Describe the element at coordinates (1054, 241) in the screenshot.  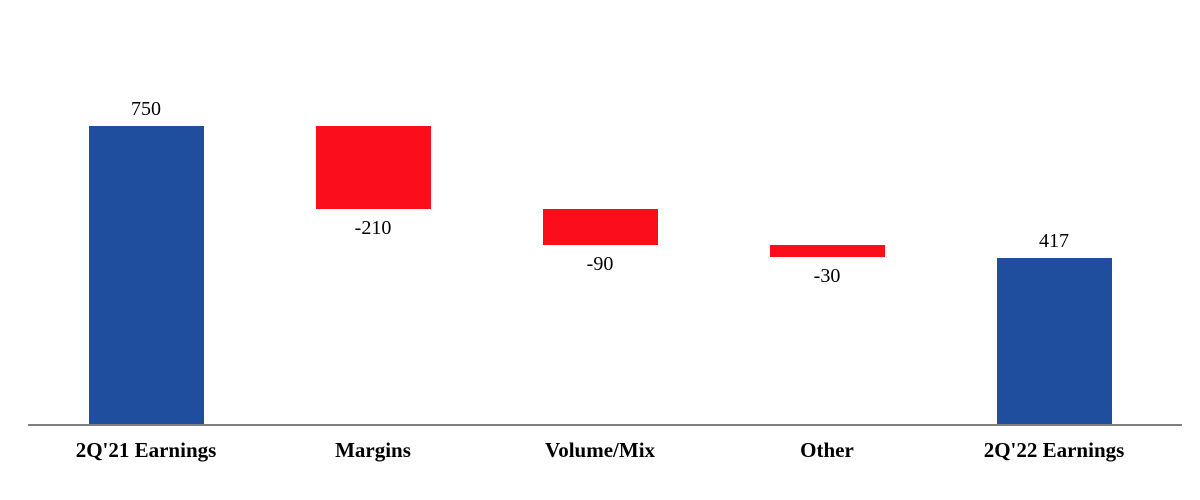
I see `value-label-2q-22-earnings: 417` at that location.